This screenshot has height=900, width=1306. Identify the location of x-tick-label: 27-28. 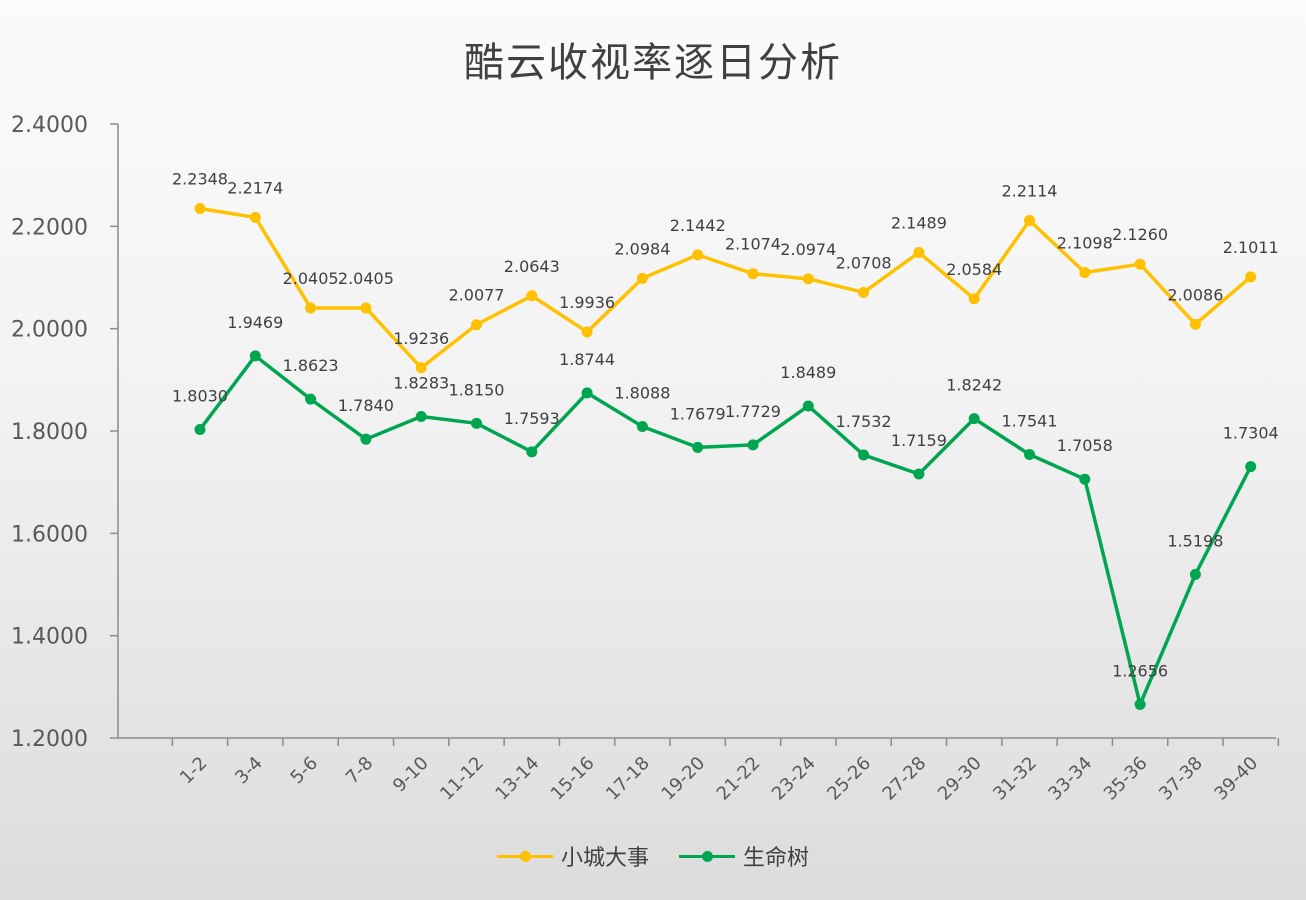
(905, 779).